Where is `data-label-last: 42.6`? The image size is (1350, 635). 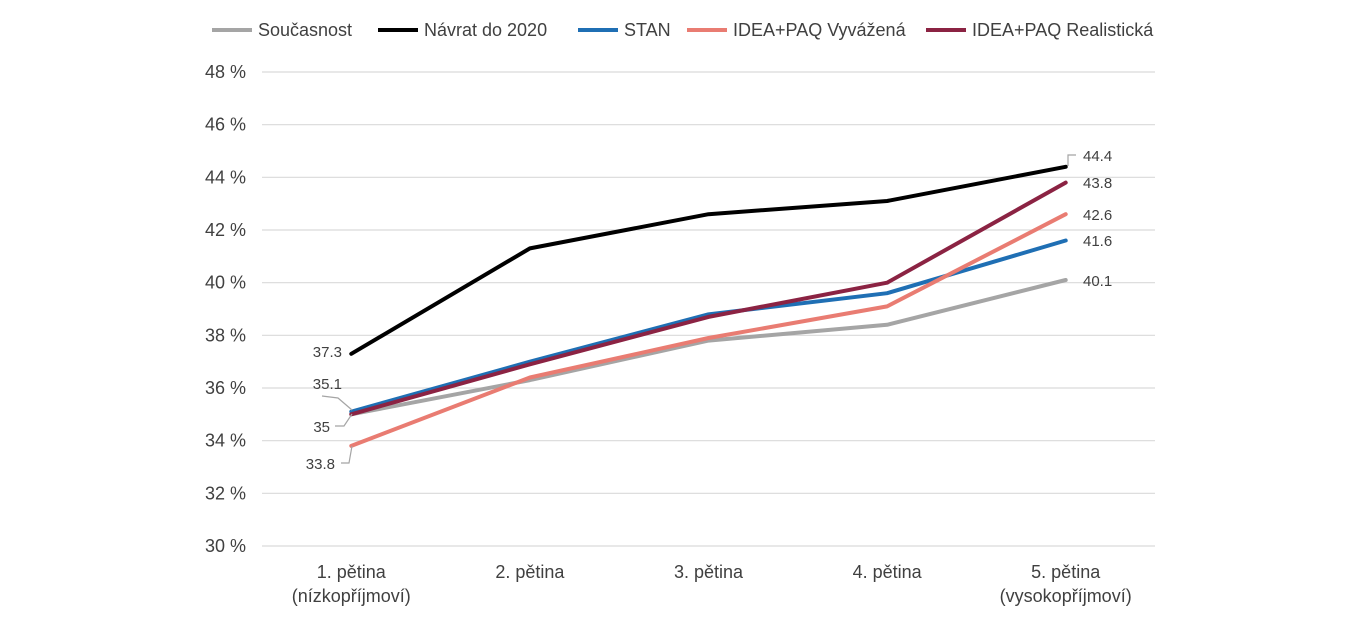 data-label-last: 42.6 is located at coordinates (1097, 215).